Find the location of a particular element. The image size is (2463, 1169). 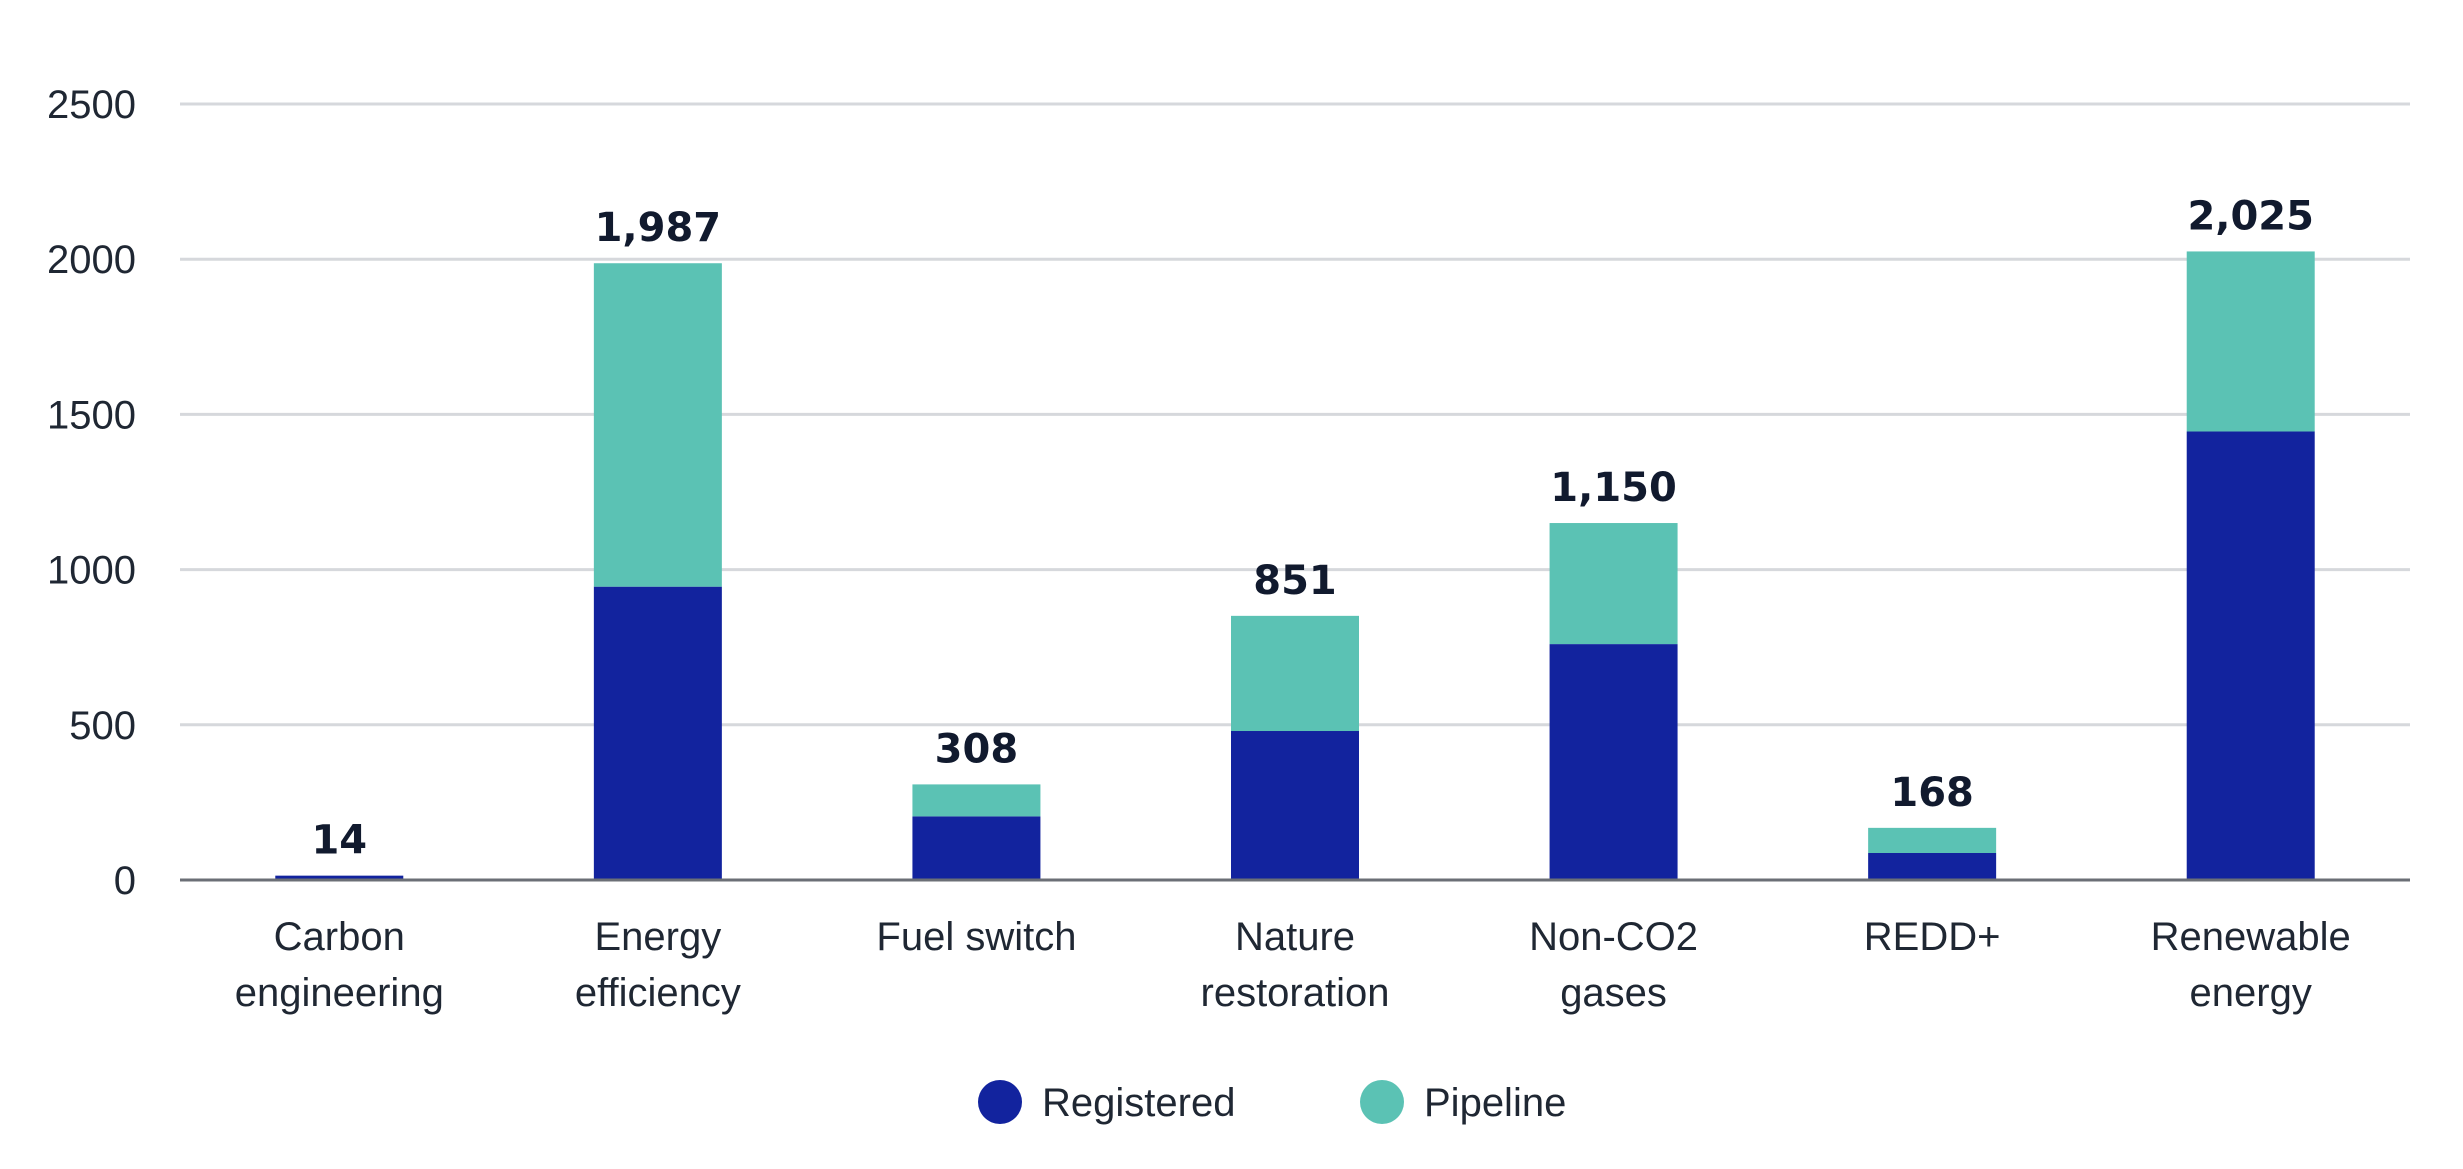

x-tick-label-line: restoration is located at coordinates (1295, 993).